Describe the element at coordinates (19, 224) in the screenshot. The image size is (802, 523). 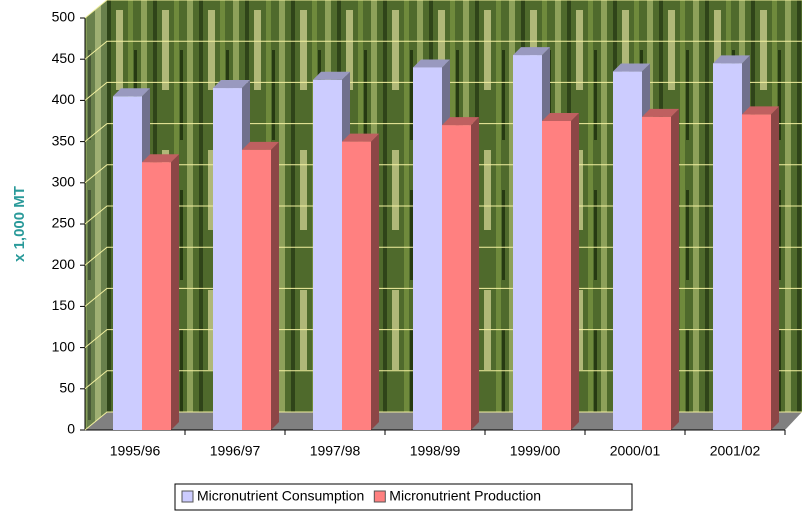
I see `y-axis-title: x 1,000 MT` at that location.